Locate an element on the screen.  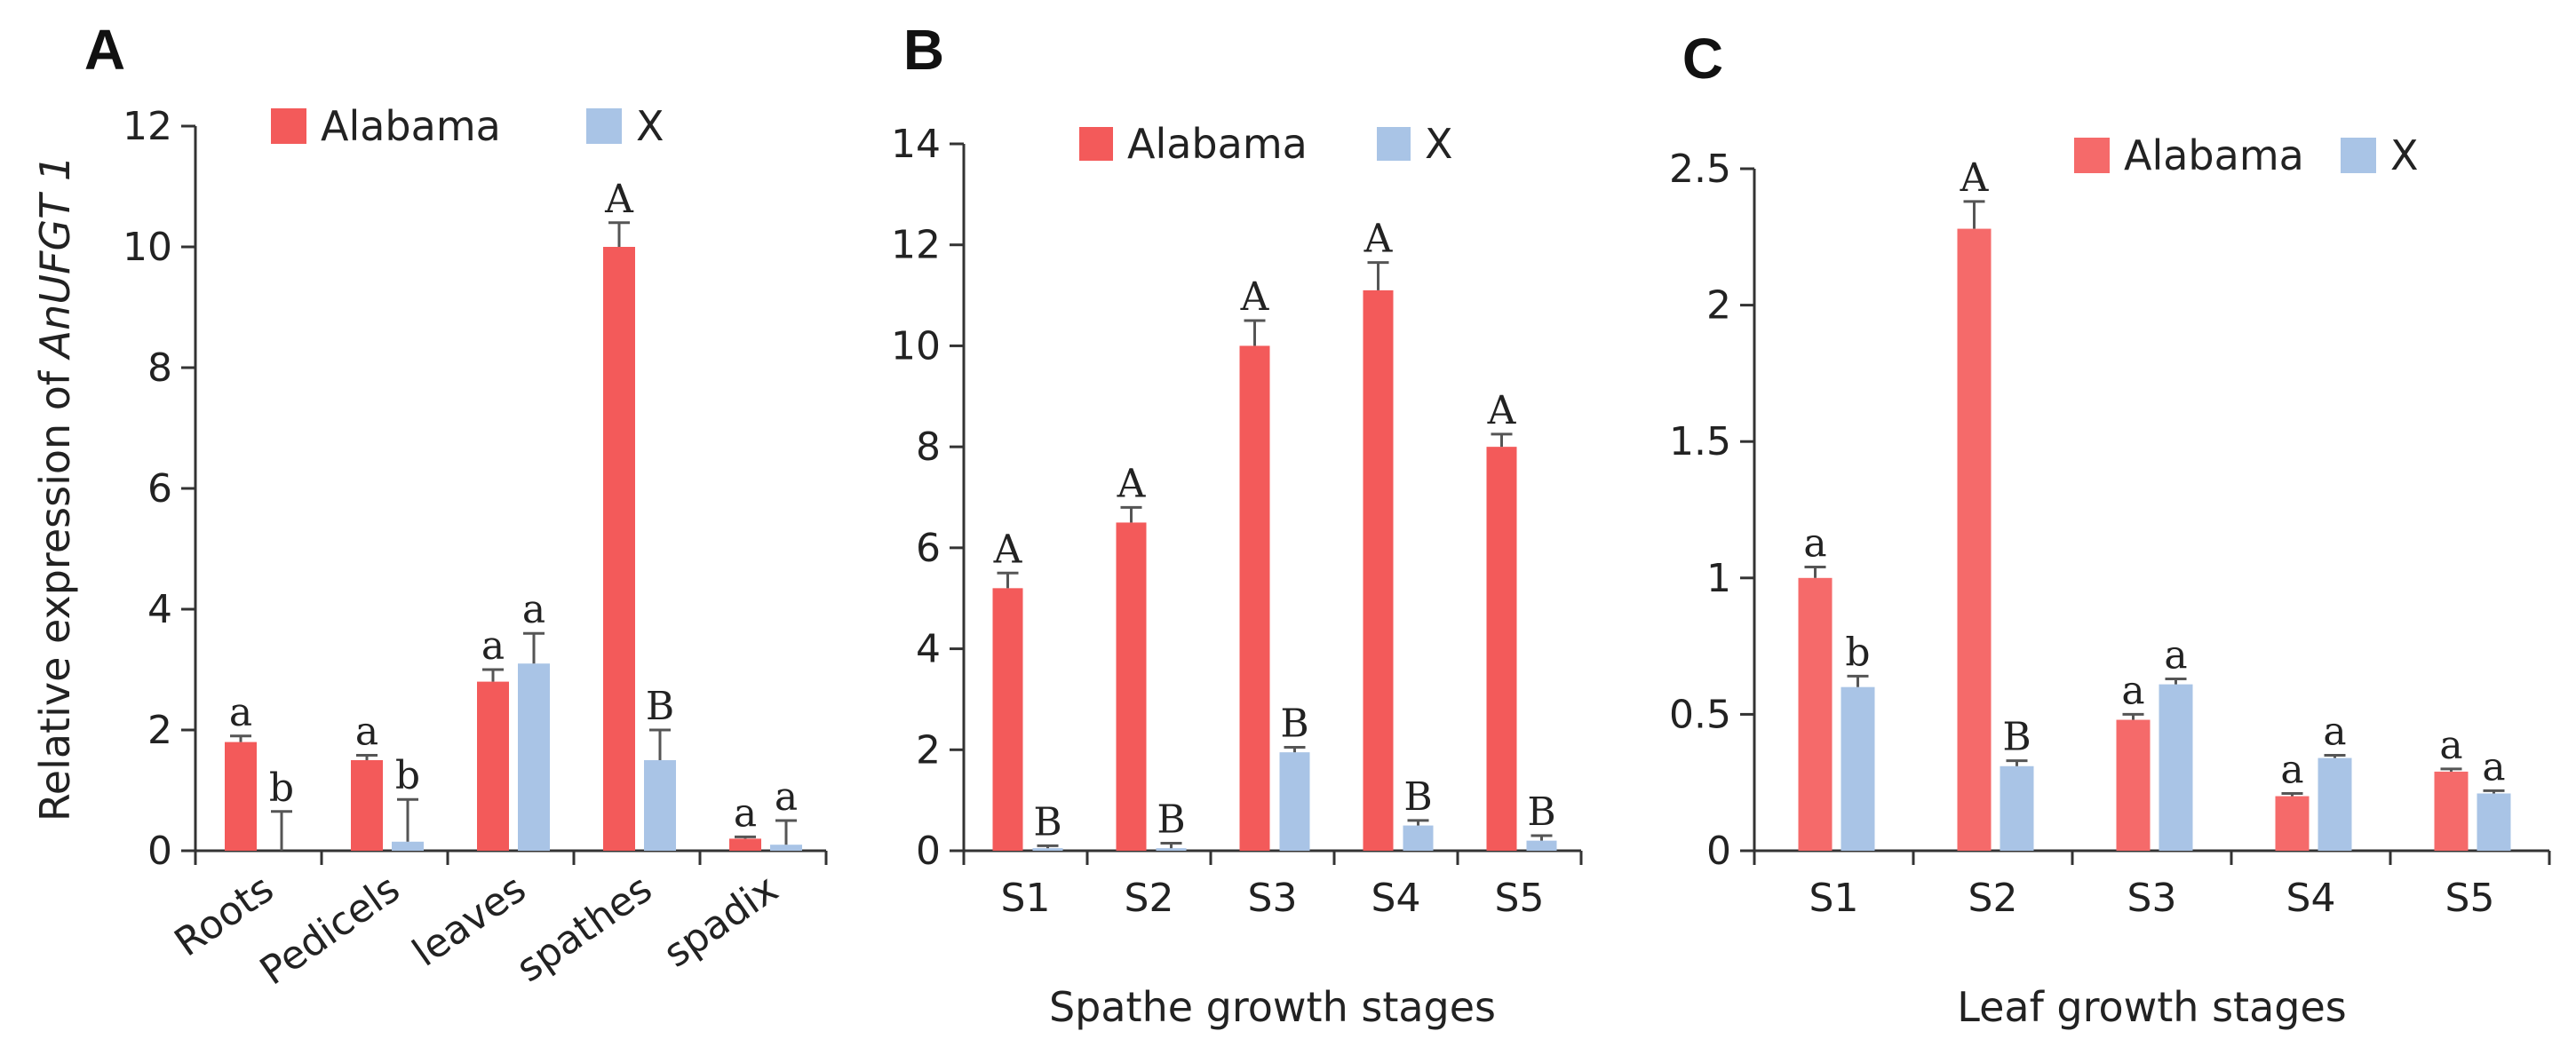
panel-b-ytick-label-3: 6 is located at coordinates (928, 548).